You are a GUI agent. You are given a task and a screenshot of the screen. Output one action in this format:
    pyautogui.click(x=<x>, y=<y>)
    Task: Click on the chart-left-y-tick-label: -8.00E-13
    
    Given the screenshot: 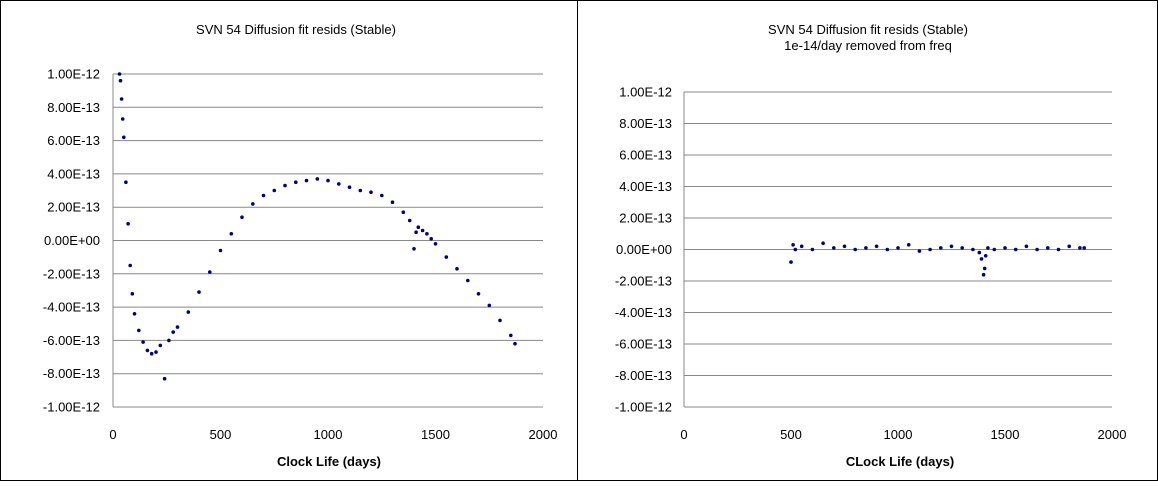 What is the action you would take?
    pyautogui.click(x=71, y=373)
    